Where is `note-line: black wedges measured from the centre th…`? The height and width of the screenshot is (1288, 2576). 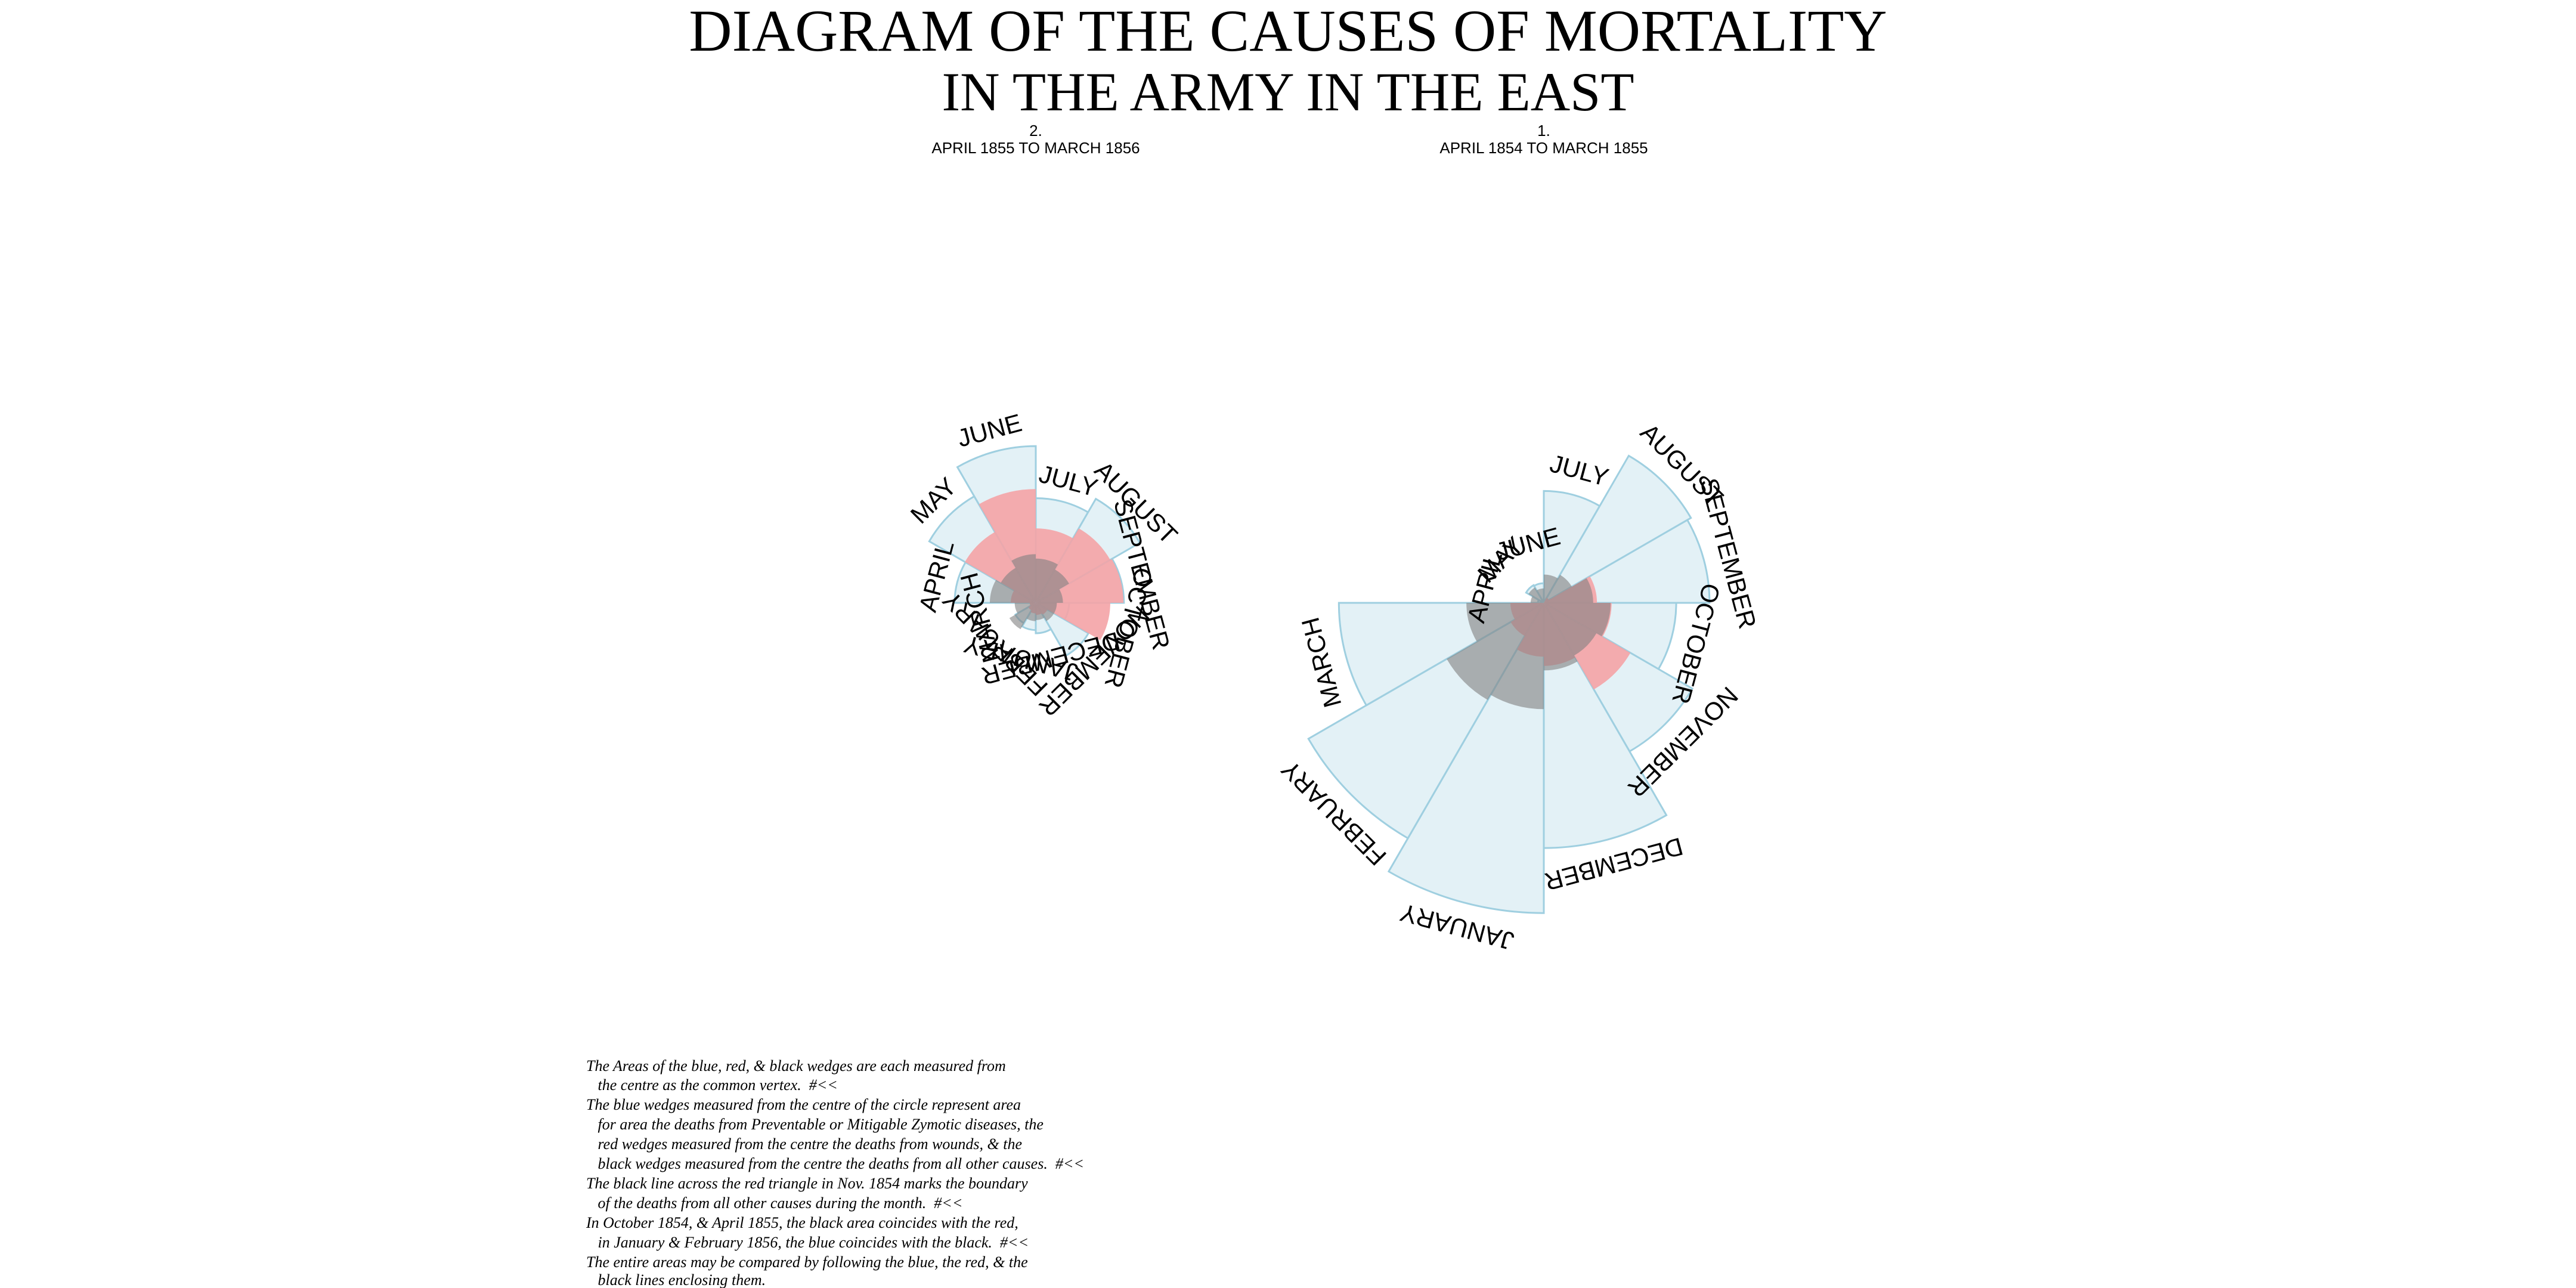 note-line: black wedges measured from the centre th… is located at coordinates (835, 1163).